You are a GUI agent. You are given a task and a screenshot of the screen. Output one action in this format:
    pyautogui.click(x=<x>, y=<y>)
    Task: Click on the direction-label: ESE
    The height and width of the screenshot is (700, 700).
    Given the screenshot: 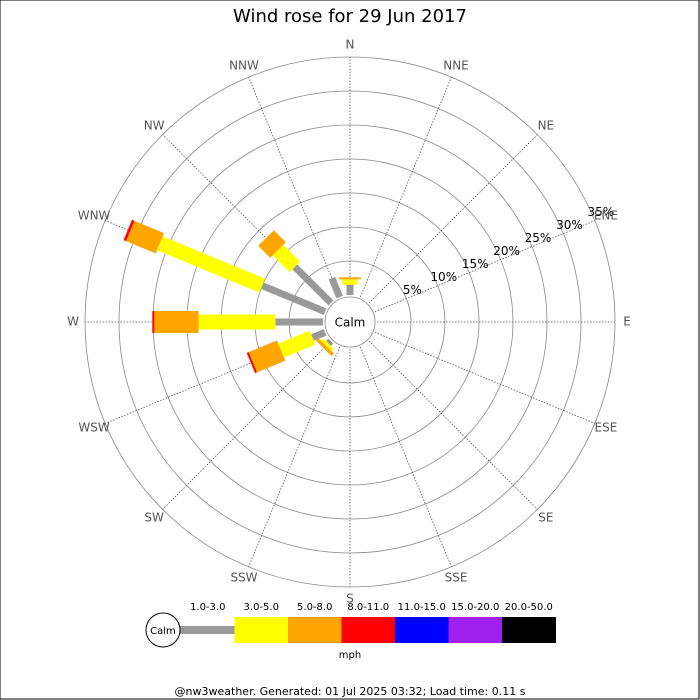 What is the action you would take?
    pyautogui.click(x=606, y=428)
    